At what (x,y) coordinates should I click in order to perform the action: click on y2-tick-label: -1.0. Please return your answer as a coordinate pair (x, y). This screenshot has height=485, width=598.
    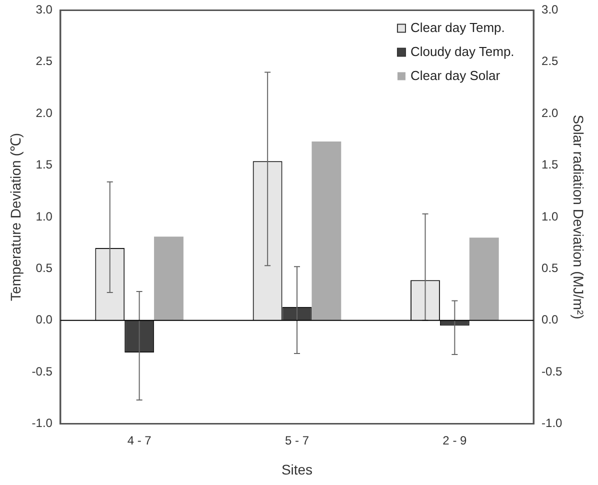
    Looking at the image, I should click on (552, 423).